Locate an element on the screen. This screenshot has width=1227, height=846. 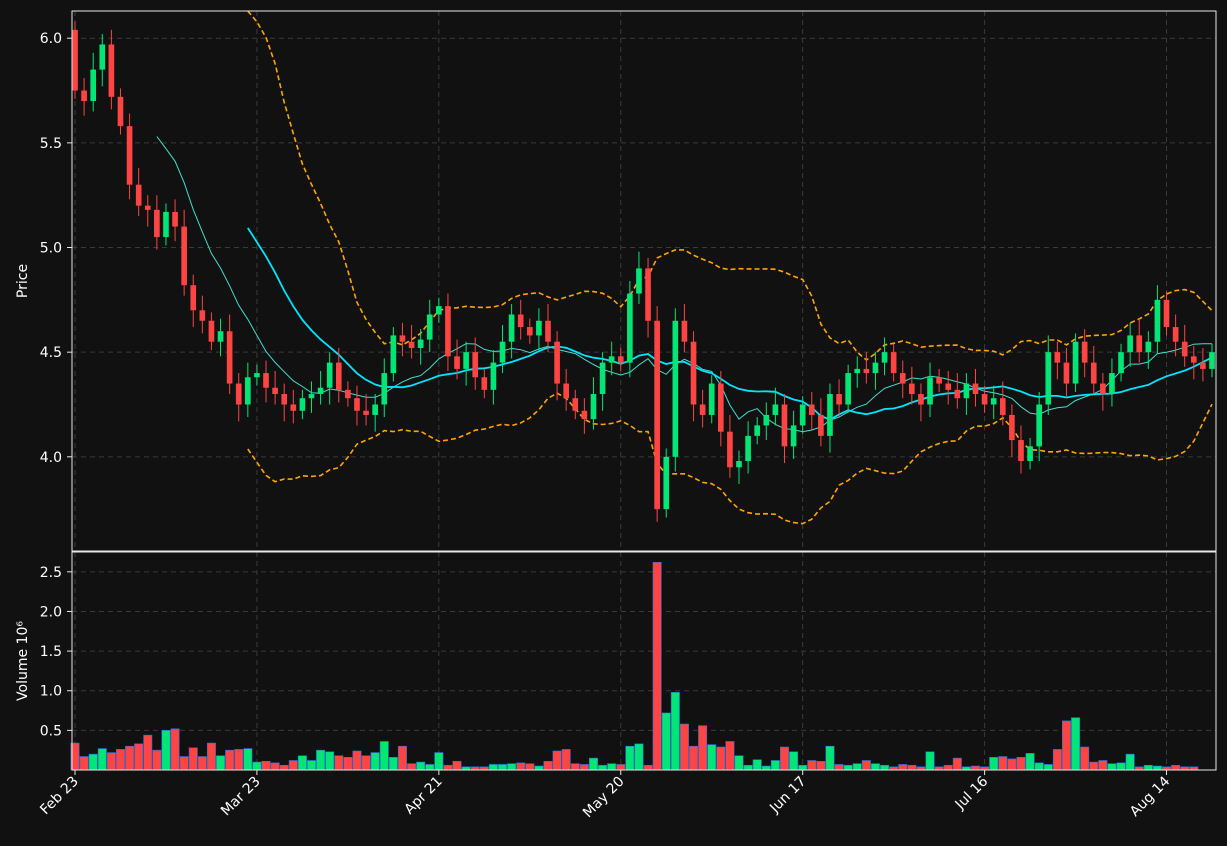
x-tick-label: Jul 16 is located at coordinates (972, 793).